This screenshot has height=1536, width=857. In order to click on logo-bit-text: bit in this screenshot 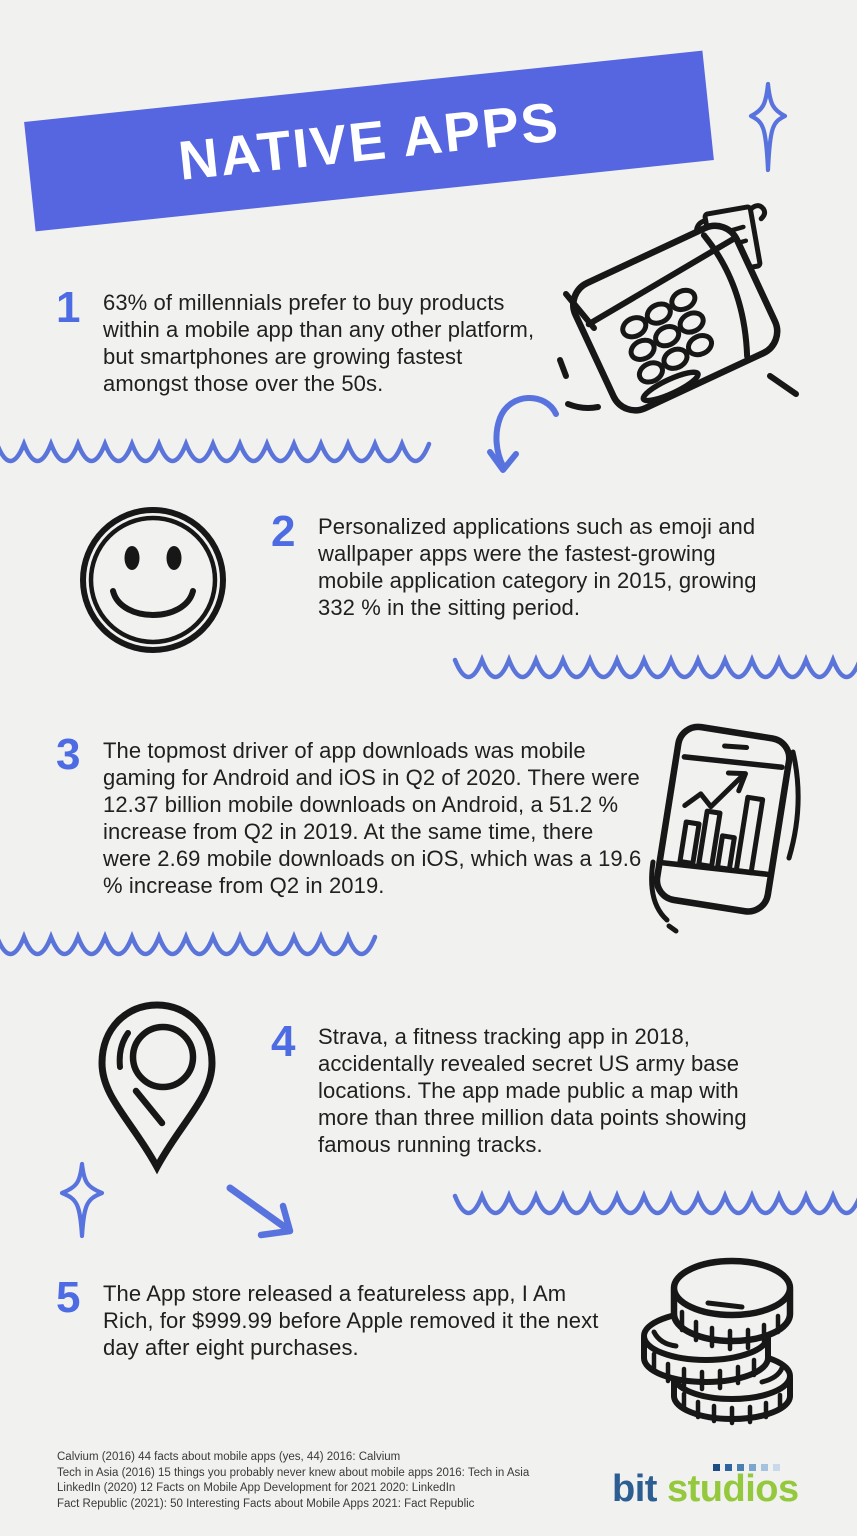, I will do `click(634, 1489)`.